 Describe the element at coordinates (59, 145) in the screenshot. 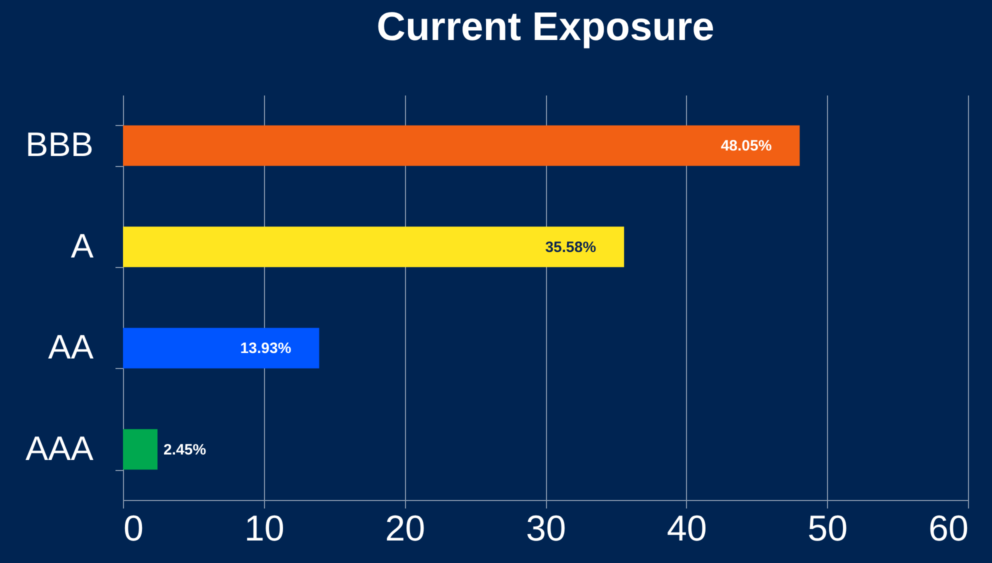

I see `y-tick-label: BBB` at that location.